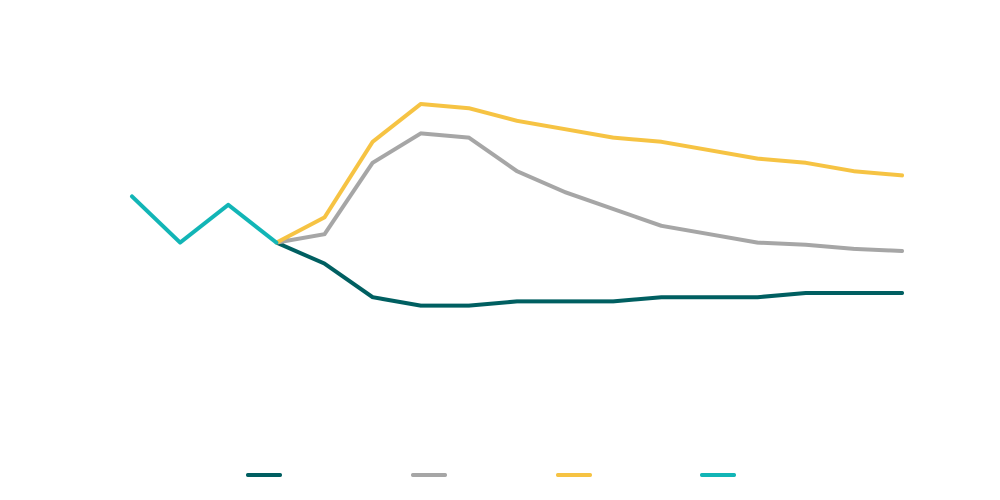 This screenshot has width=1000, height=500. I want to click on series-4-line, so click(204, 219).